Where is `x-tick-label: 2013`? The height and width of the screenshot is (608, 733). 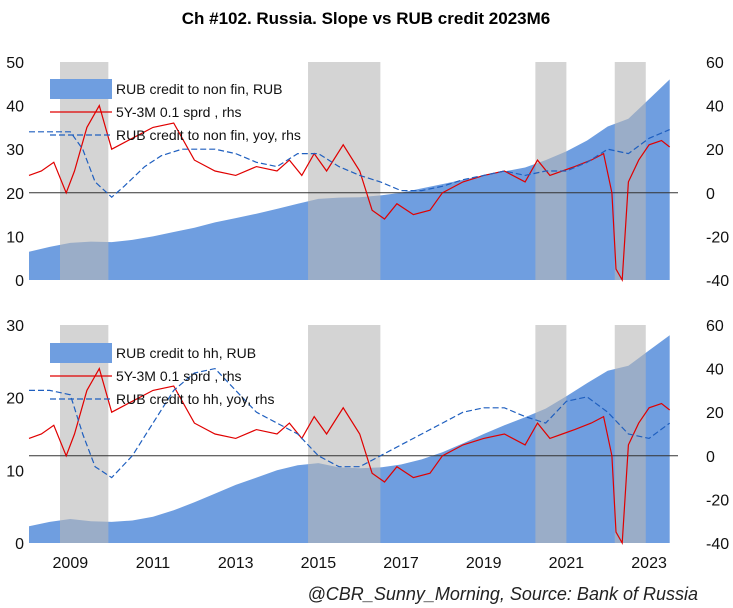 x-tick-label: 2013 is located at coordinates (236, 563).